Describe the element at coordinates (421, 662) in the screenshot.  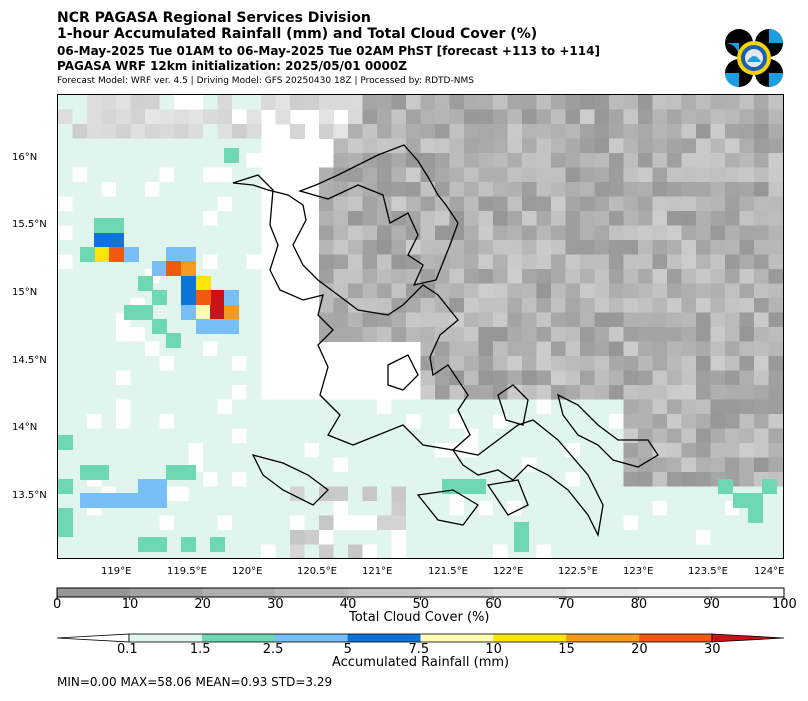
I see `rainfall-colorbar-label: Accumulated Rainfall (mm)` at that location.